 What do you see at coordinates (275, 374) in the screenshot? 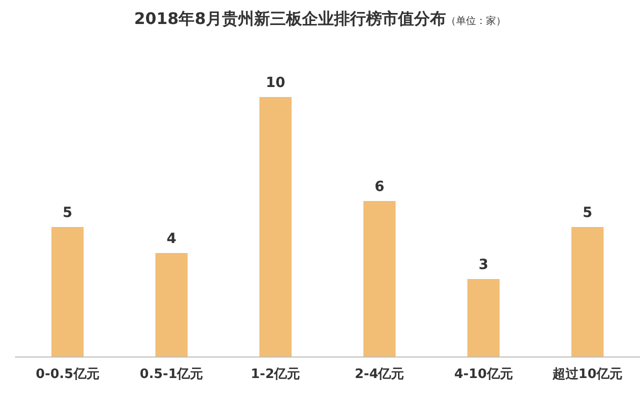
I see `x-tick-label: 1-2亿元` at bounding box center [275, 374].